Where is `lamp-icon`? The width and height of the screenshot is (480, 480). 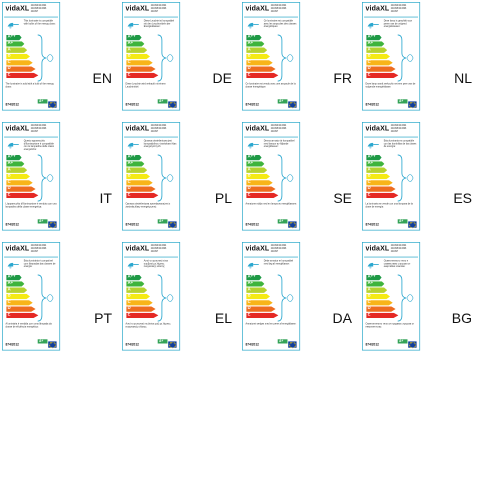 lamp-icon is located at coordinates (373, 265).